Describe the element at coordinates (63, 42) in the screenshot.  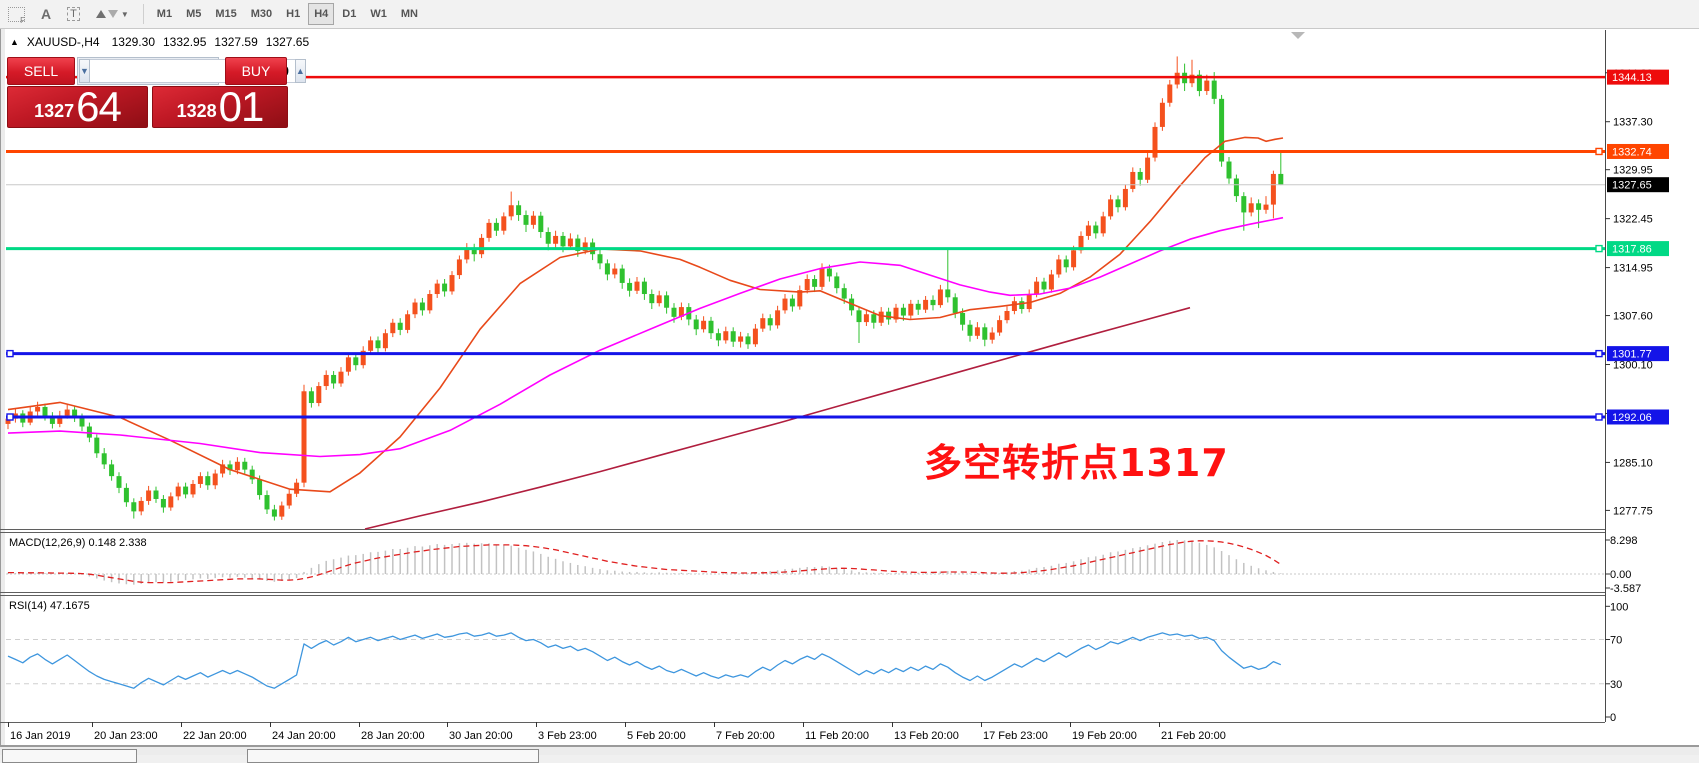
I see `symbol-timeframe-label: XAUUSD-,H4` at that location.